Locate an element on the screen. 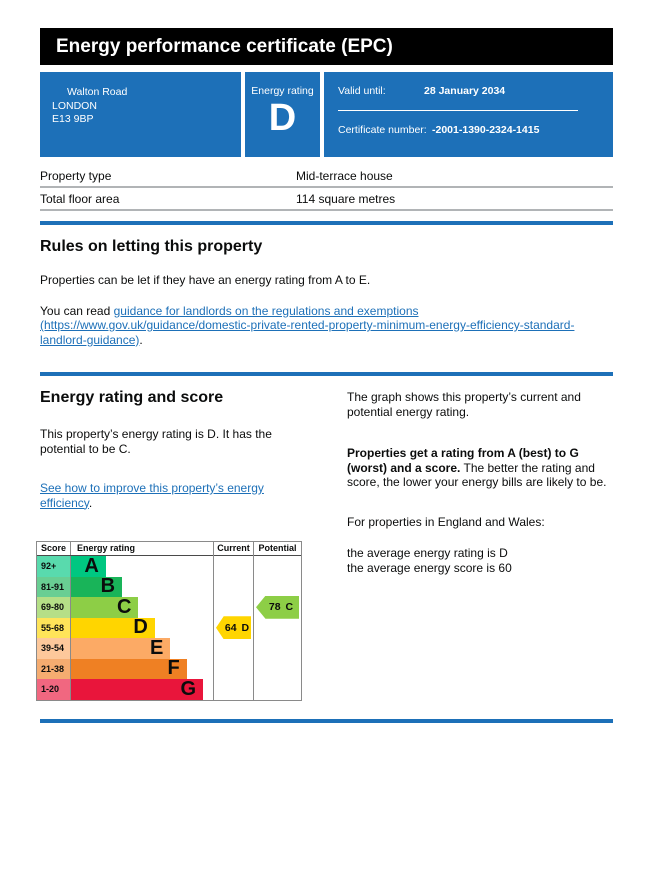 This screenshot has width=654, height=893. band-row-e: 39-54 E is located at coordinates (125, 648).